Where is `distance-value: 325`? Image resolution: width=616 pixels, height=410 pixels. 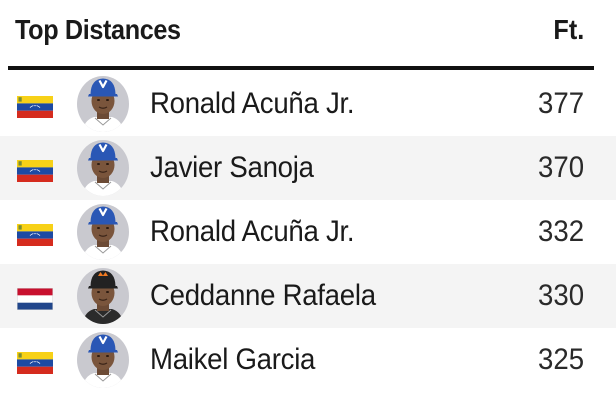 distance-value: 325 is located at coordinates (560, 359).